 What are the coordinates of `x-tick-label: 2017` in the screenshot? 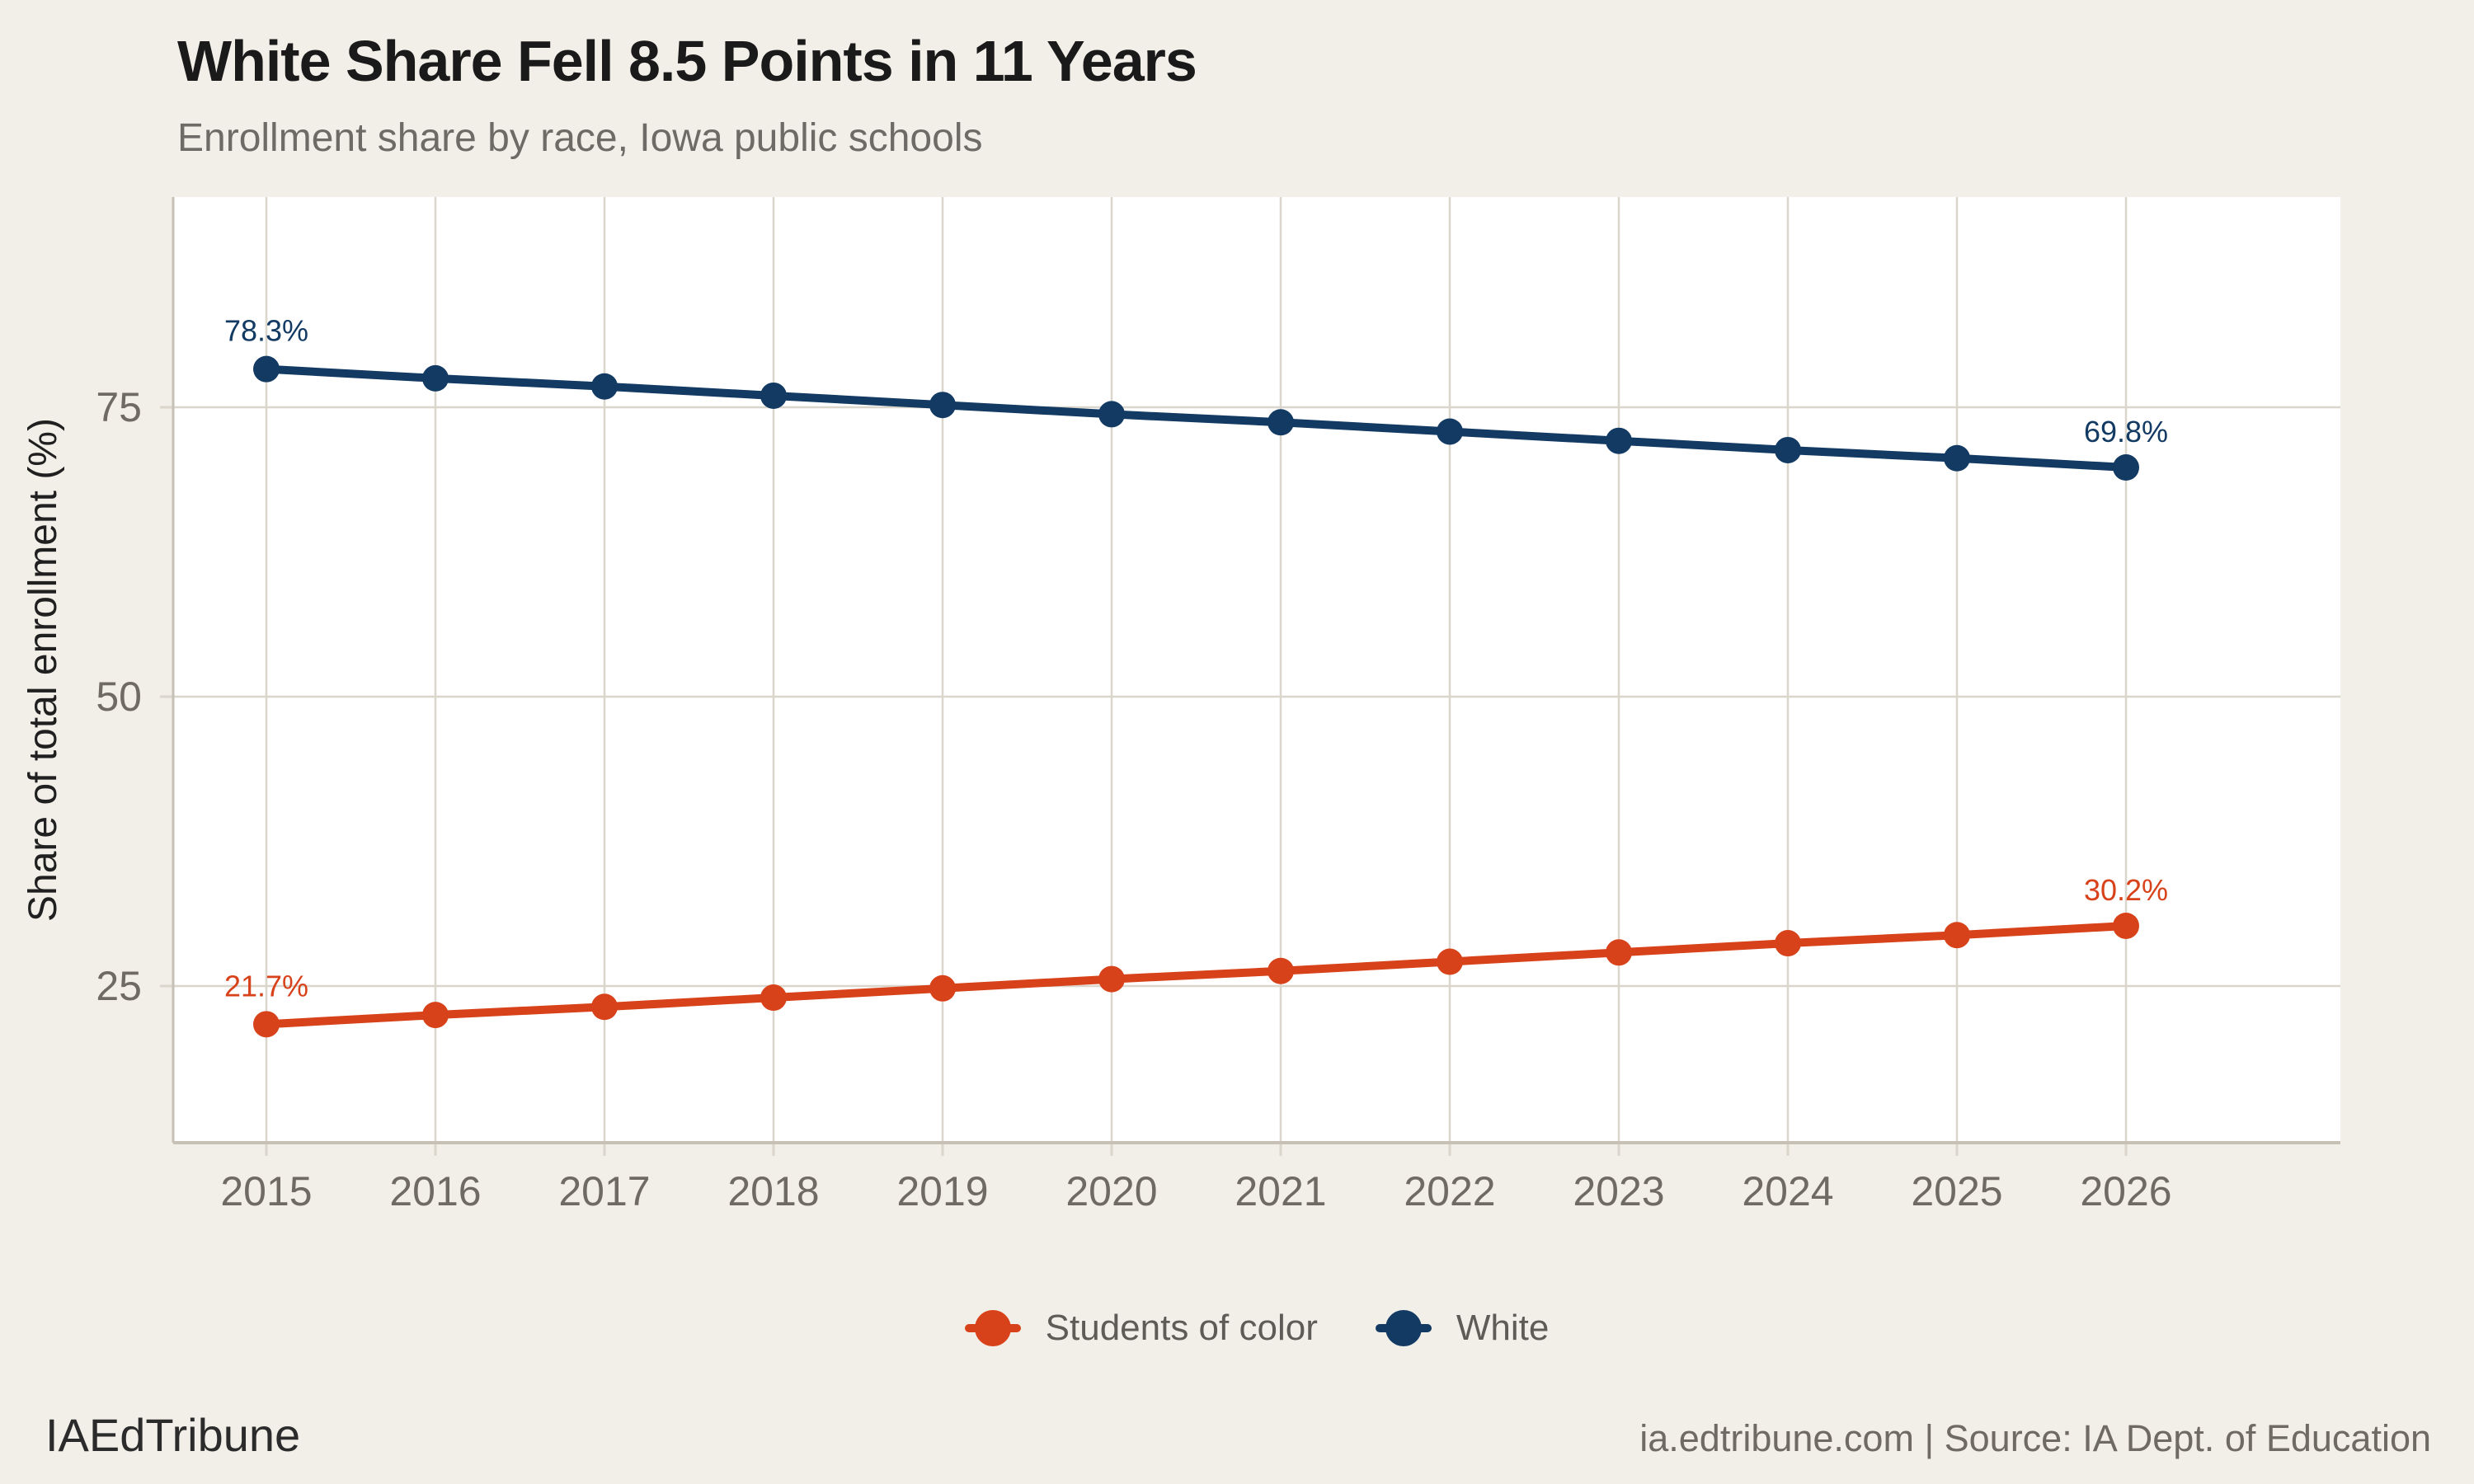 It's located at (604, 1191).